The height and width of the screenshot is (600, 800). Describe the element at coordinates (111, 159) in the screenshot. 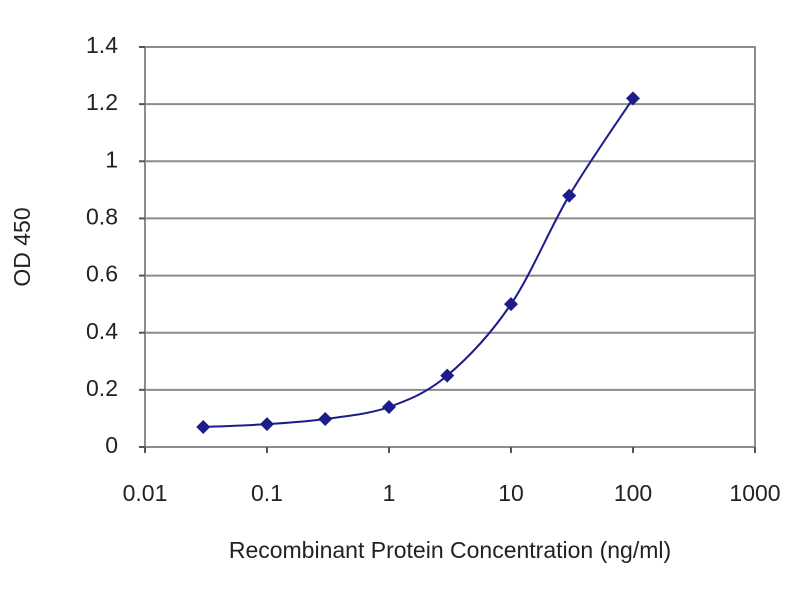

I see `y-tick-label: 1` at that location.